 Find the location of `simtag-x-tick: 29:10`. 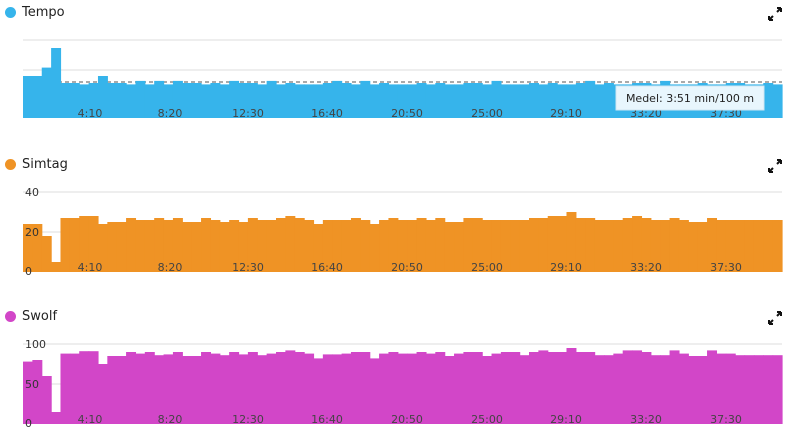

simtag-x-tick: 29:10 is located at coordinates (566, 267).